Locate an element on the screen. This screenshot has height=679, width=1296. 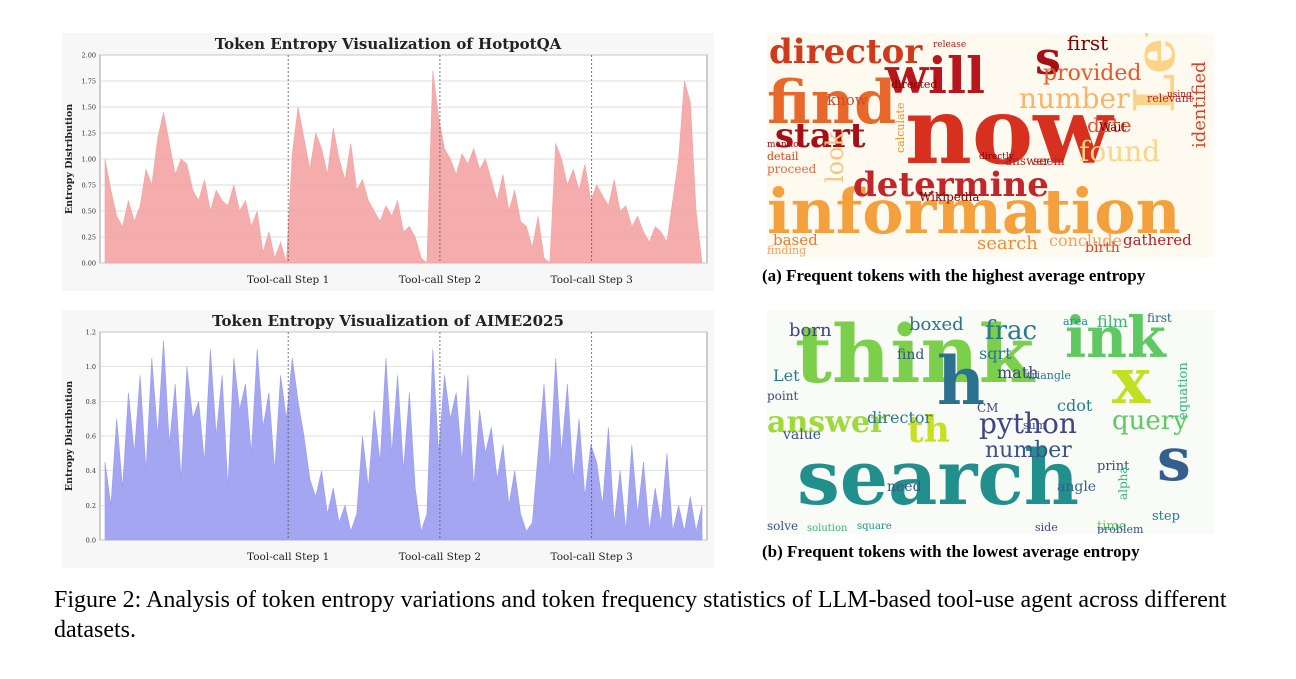
wordcloud-word: calculate is located at coordinates (900, 128).